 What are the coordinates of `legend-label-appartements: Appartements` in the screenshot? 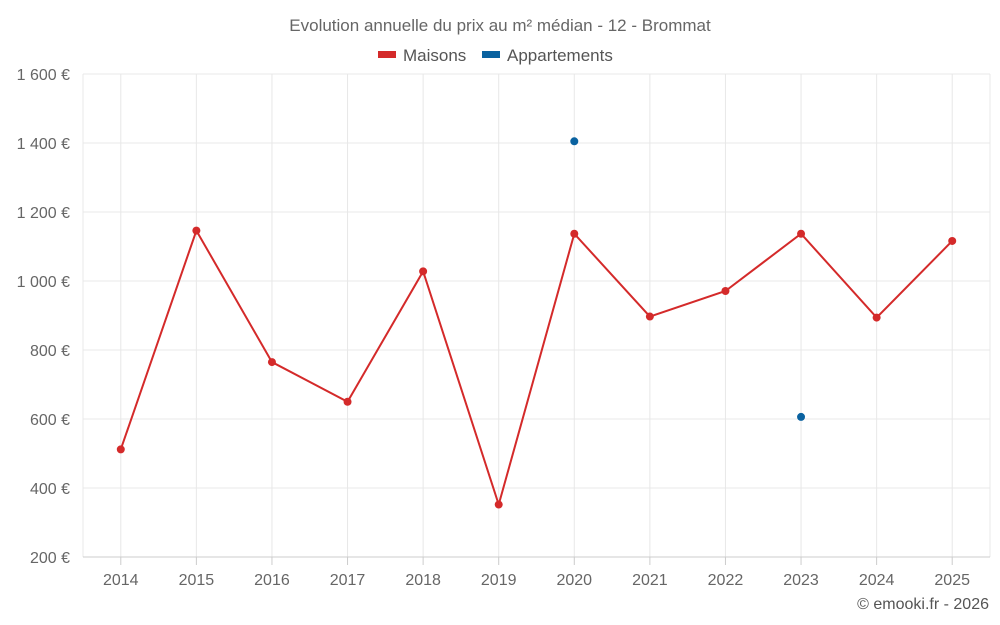 It's located at (560, 55).